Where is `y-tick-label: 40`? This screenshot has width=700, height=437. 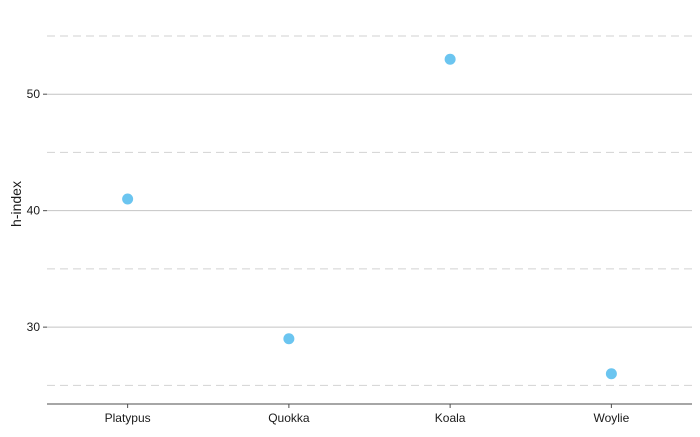
y-tick-label: 40 is located at coordinates (34, 211).